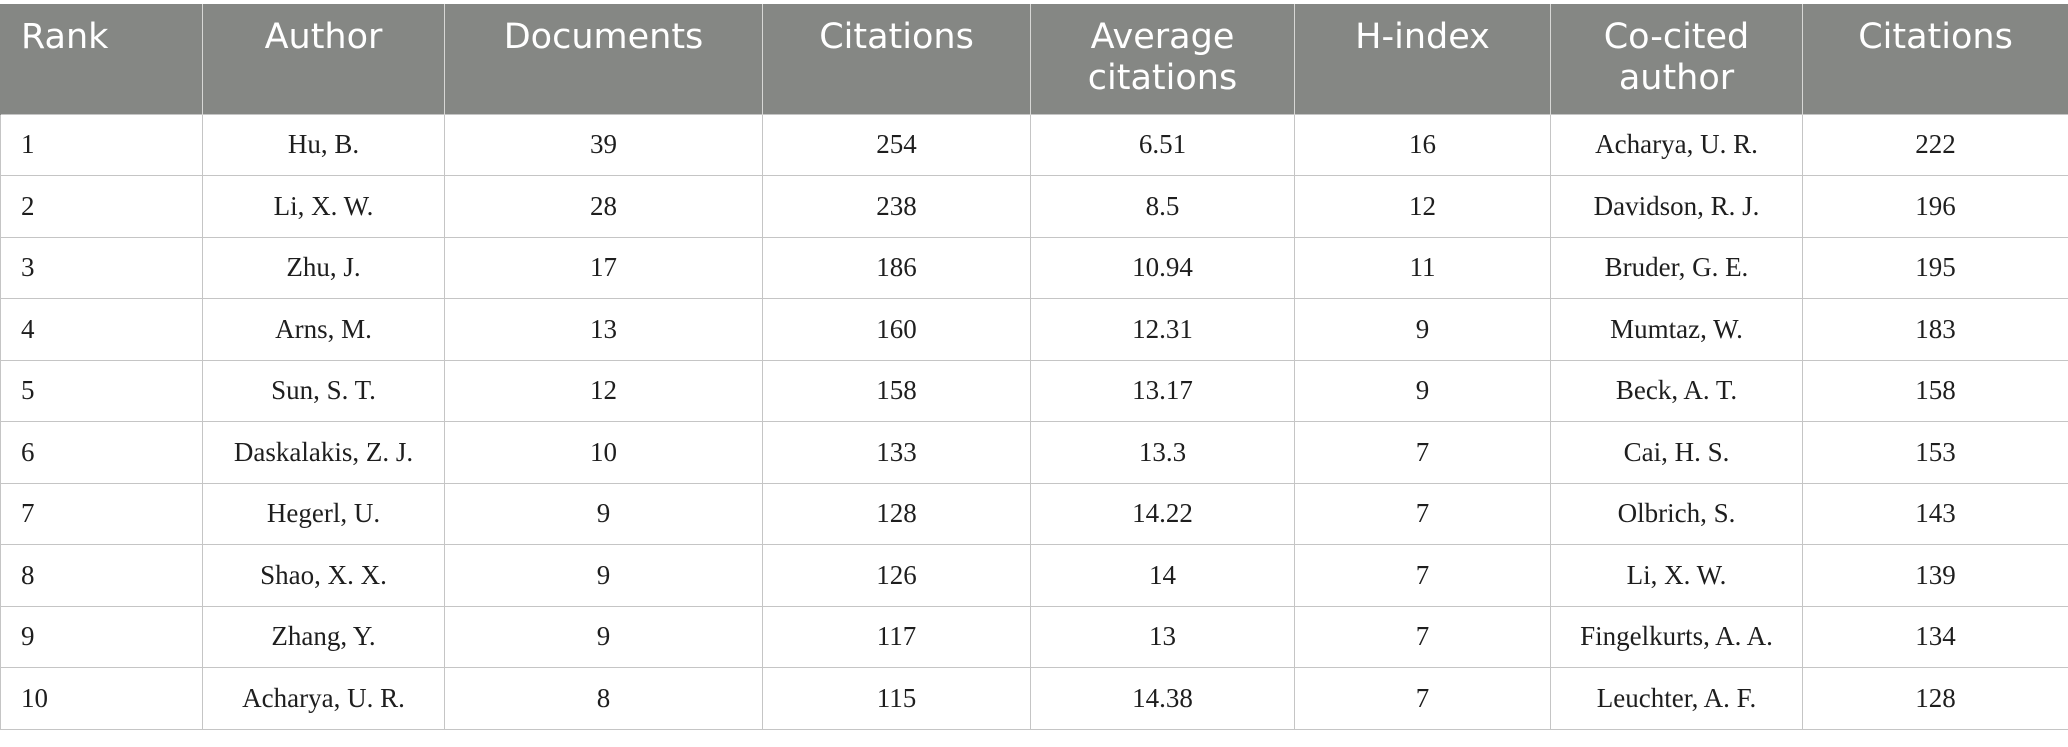 The width and height of the screenshot is (2068, 747). I want to click on cell-rank: 9, so click(101, 636).